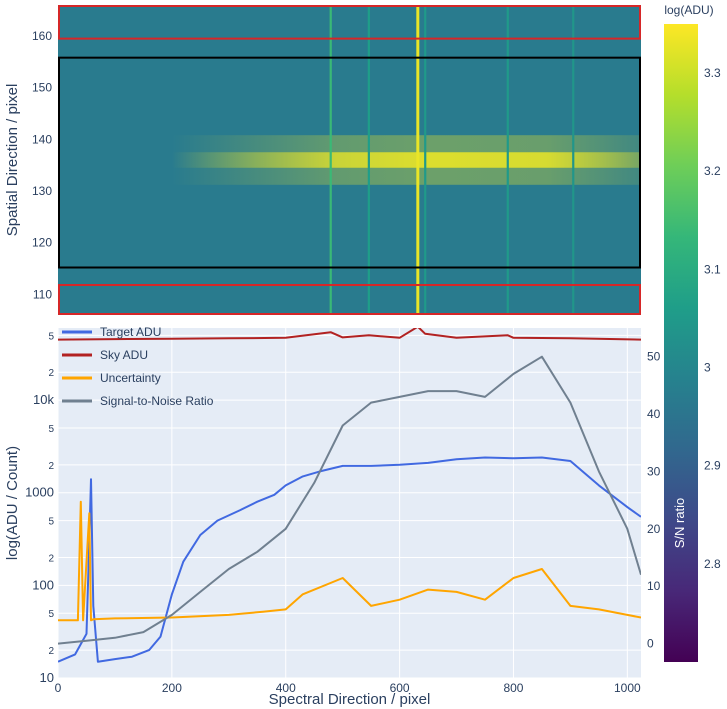 This screenshot has width=727, height=709. I want to click on heatmap-y-tick-label: 130, so click(42, 191).